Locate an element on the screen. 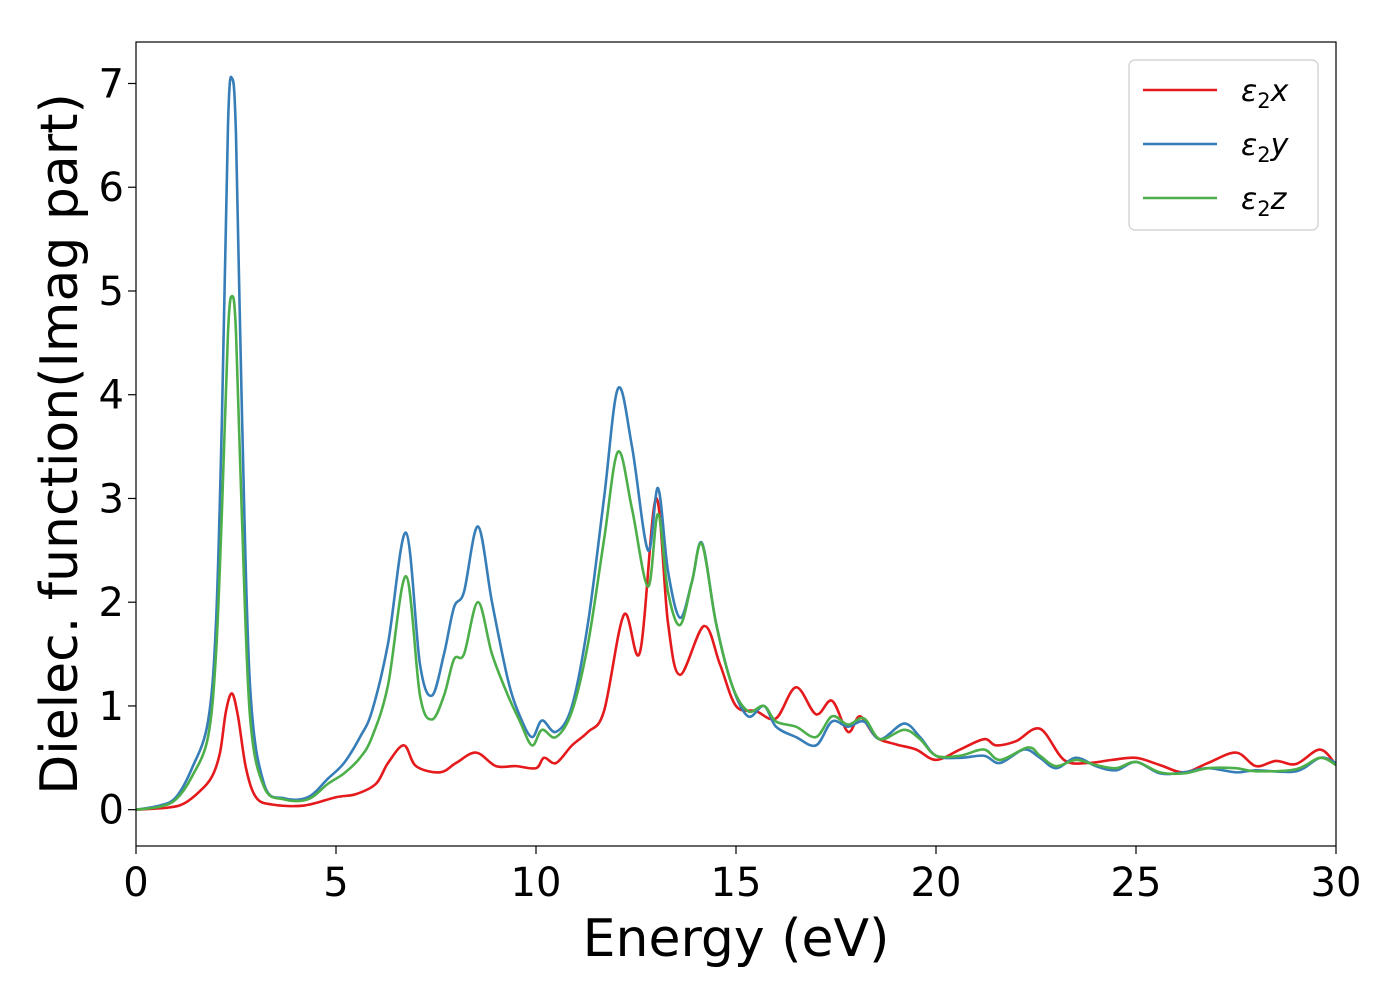 The image size is (1400, 1000). y-tick-label: 3 is located at coordinates (111, 499).